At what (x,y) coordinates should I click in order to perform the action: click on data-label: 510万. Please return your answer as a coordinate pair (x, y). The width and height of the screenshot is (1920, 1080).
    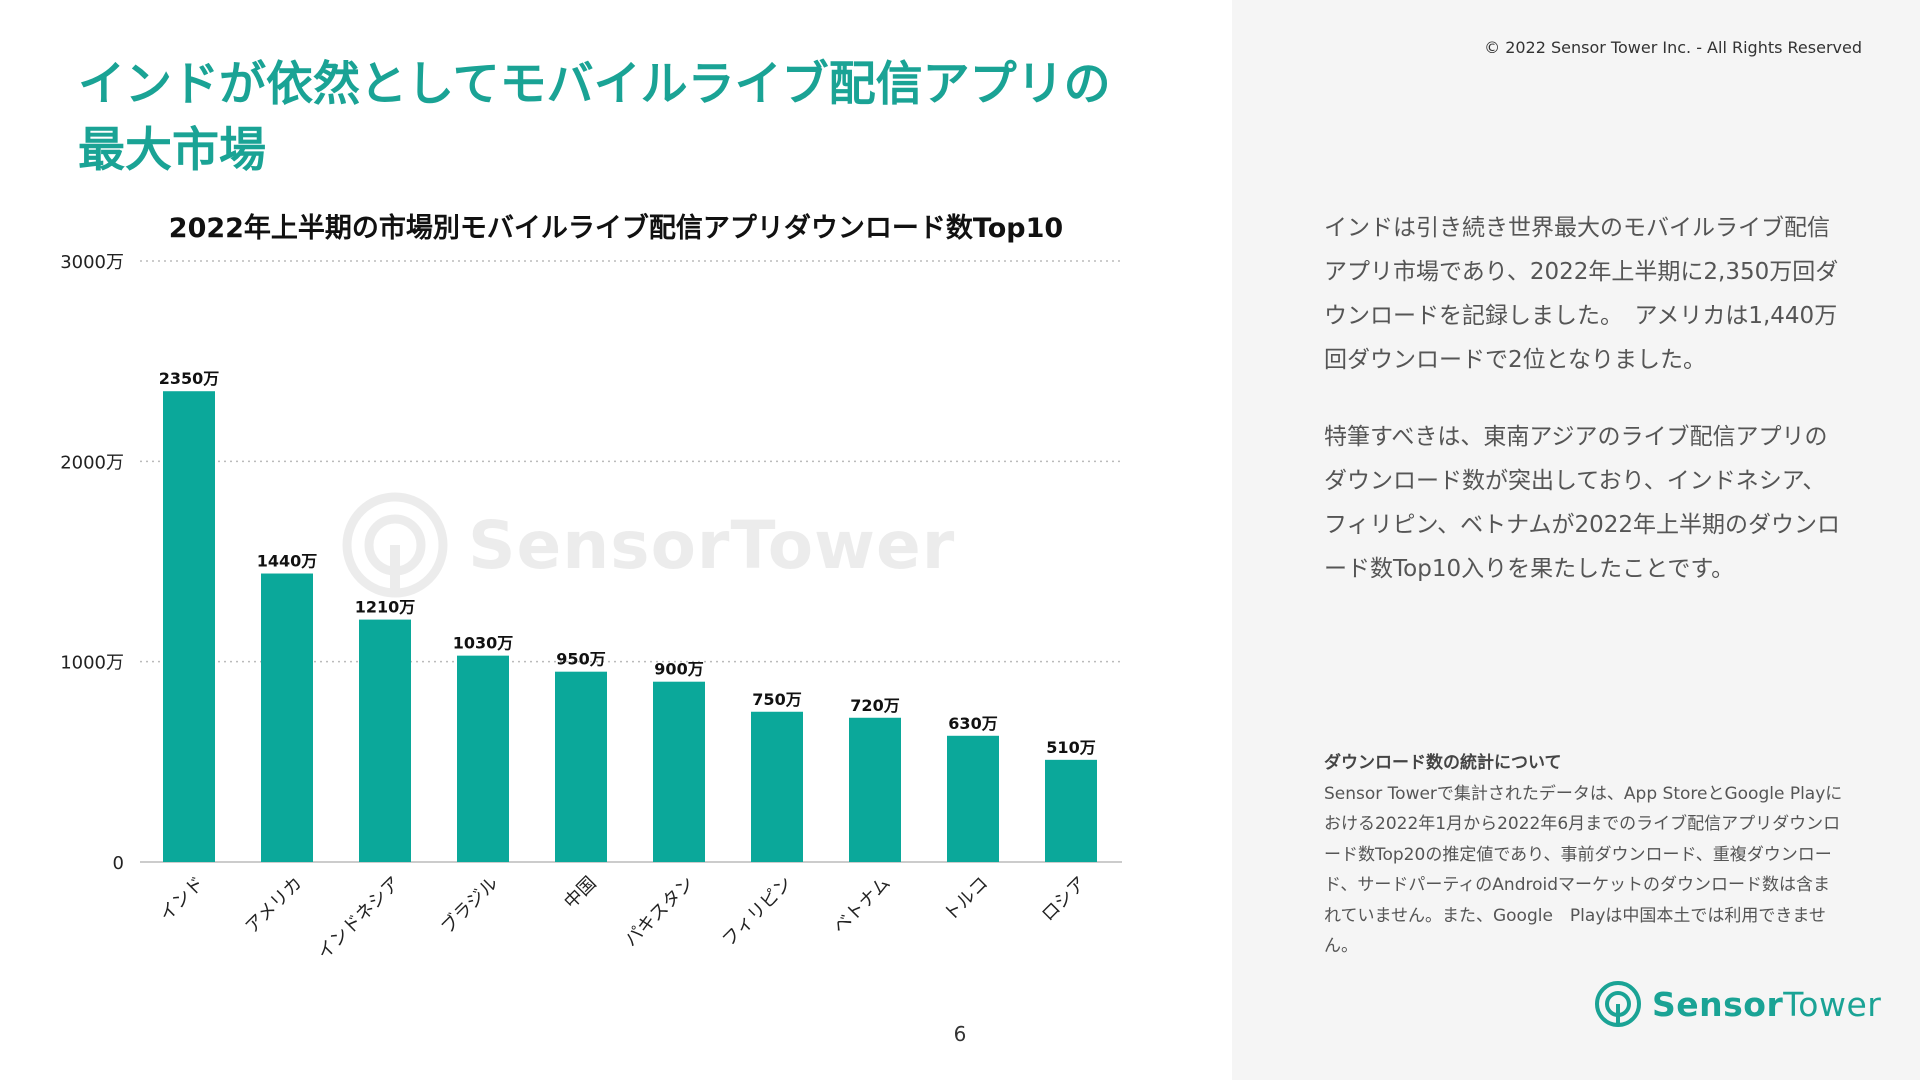
    Looking at the image, I should click on (1070, 747).